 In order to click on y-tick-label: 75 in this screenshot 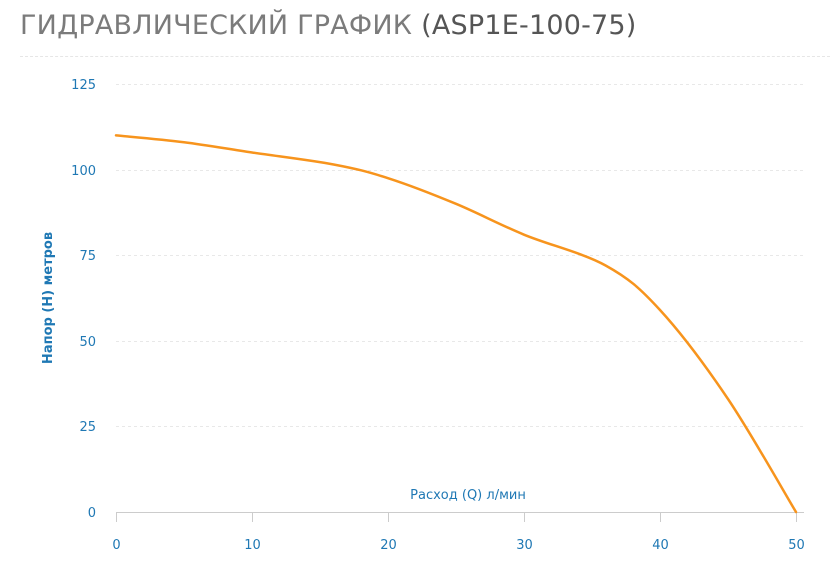, I will do `click(87, 256)`.